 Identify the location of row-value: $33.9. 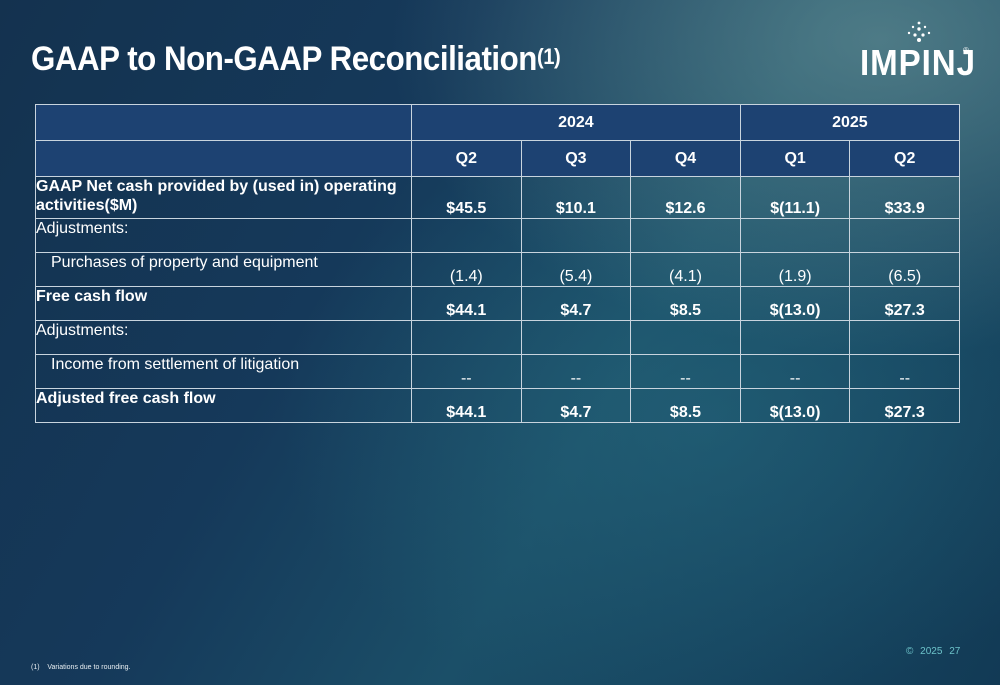
(904, 197).